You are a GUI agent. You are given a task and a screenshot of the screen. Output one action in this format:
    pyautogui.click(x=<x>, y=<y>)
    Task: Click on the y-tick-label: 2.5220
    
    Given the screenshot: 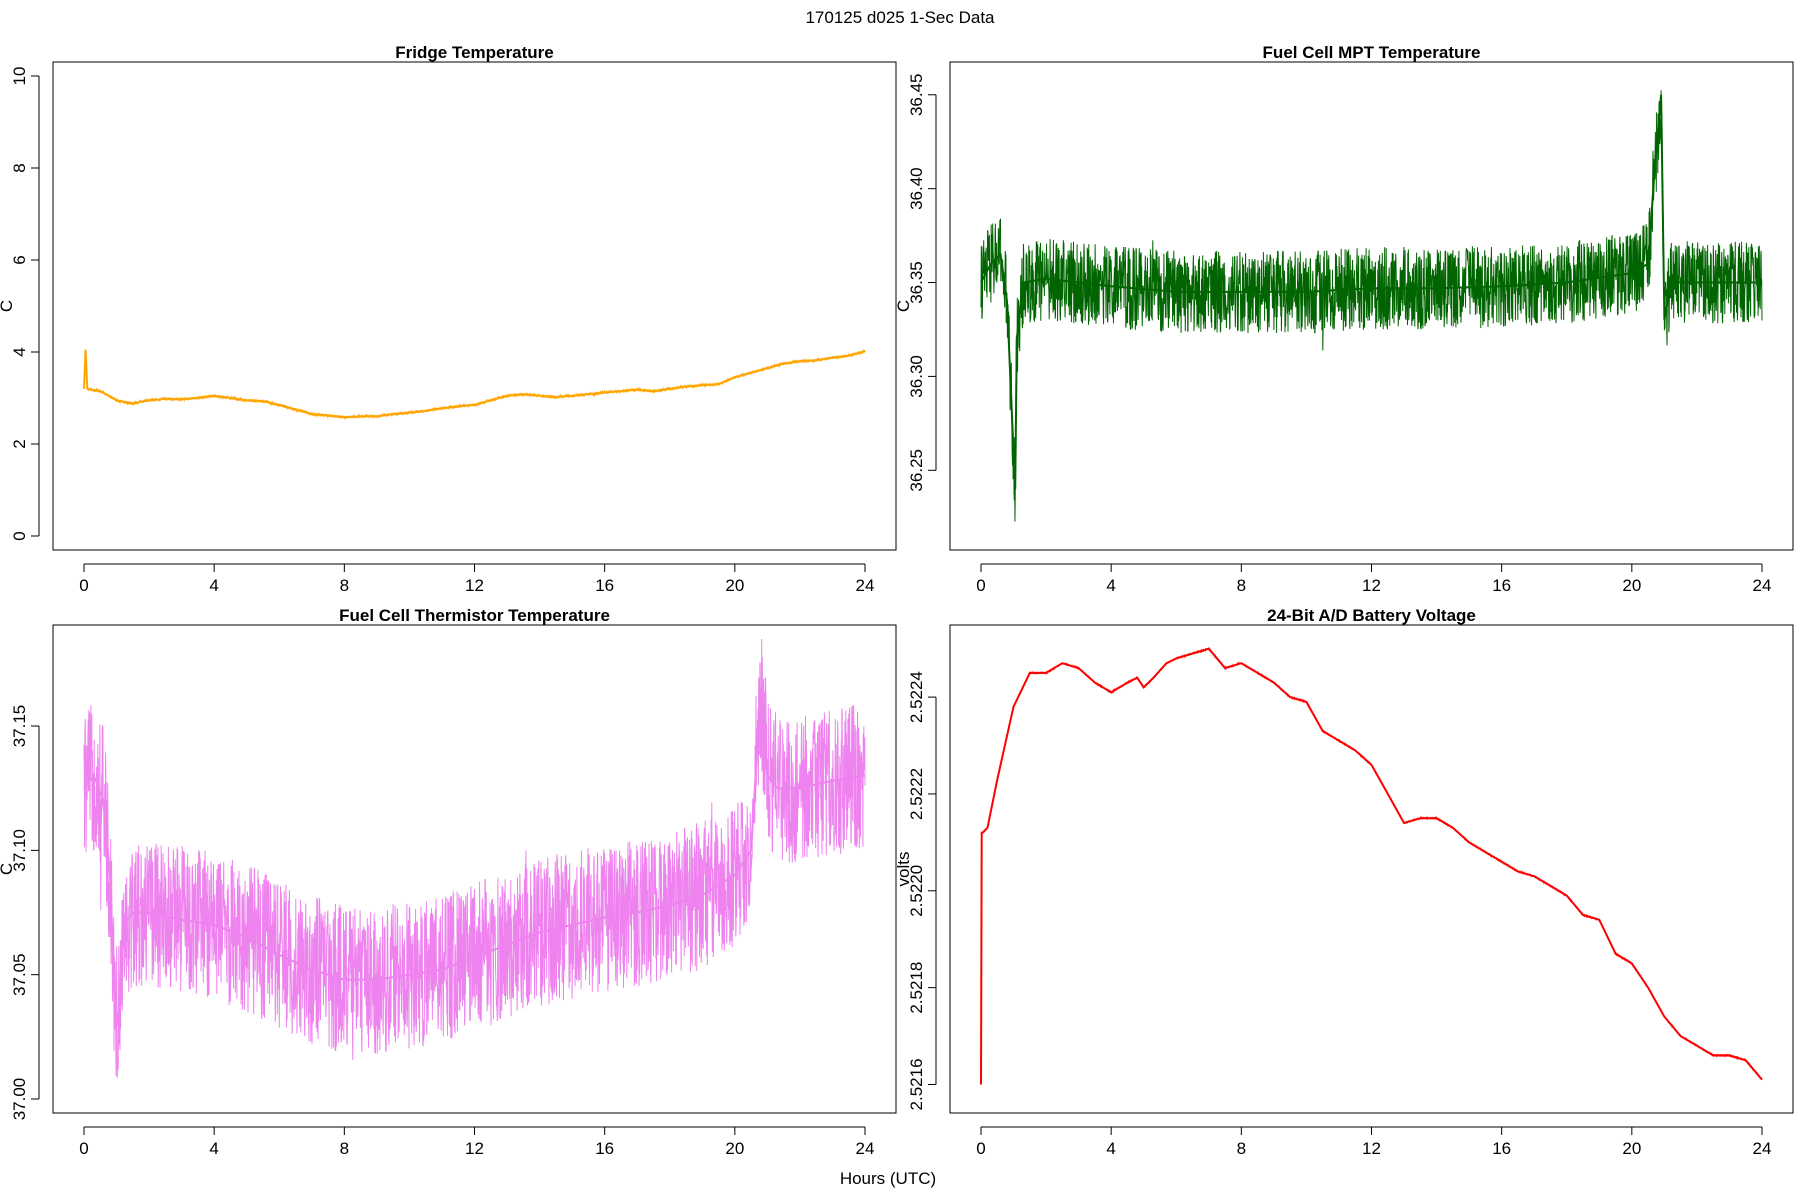 What is the action you would take?
    pyautogui.click(x=916, y=891)
    